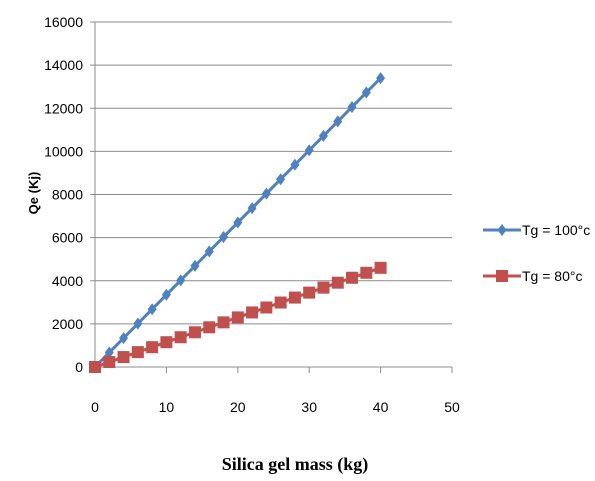  I want to click on y-tick-label: 10000, so click(63, 151).